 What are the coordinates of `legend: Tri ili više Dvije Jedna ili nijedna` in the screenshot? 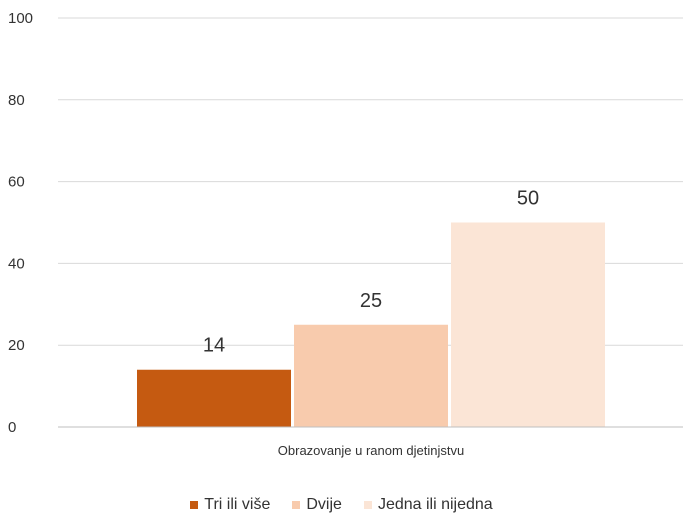 It's located at (341, 505).